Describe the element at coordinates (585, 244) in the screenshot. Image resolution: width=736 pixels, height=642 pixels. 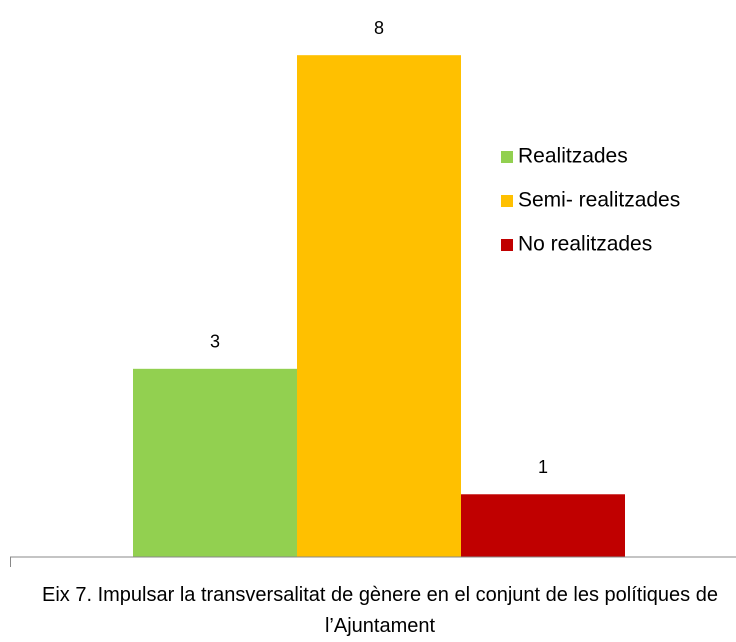
I see `legend-label: No realitzades` at that location.